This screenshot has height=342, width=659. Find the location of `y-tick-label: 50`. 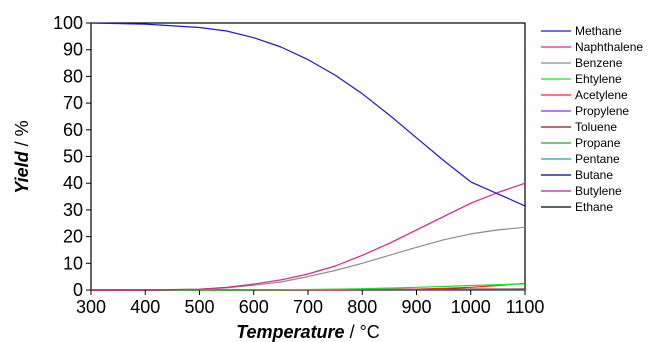

y-tick-label: 50 is located at coordinates (73, 157).